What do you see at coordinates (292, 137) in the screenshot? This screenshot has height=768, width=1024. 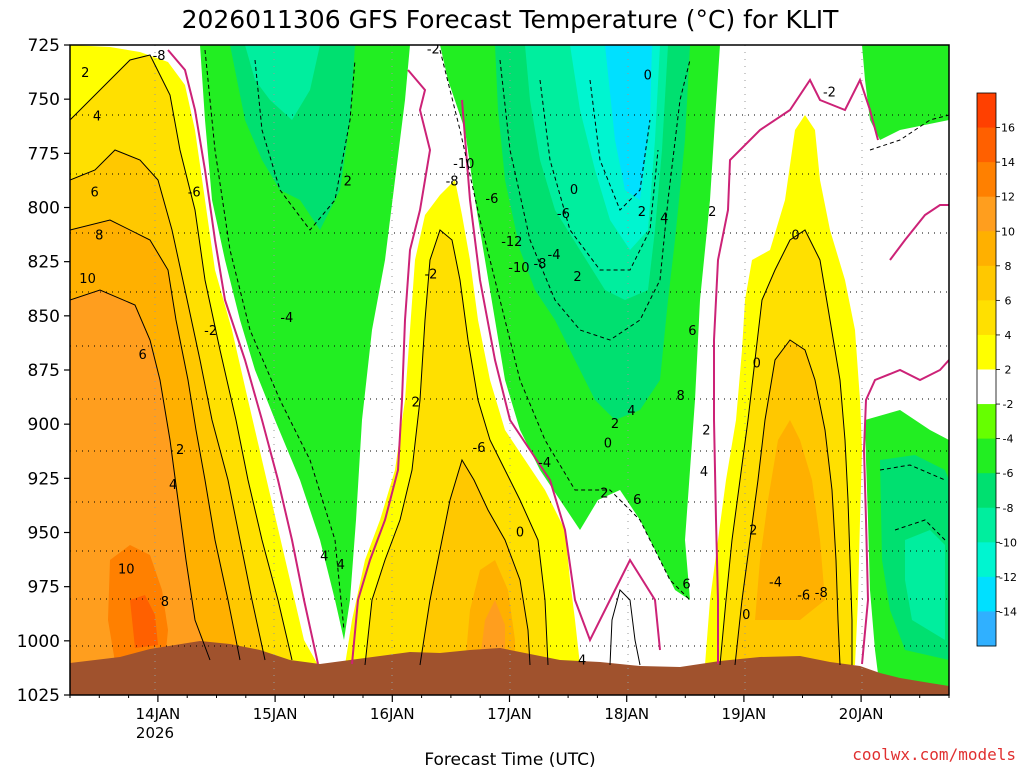 I see `cold-region-1-inner` at bounding box center [292, 137].